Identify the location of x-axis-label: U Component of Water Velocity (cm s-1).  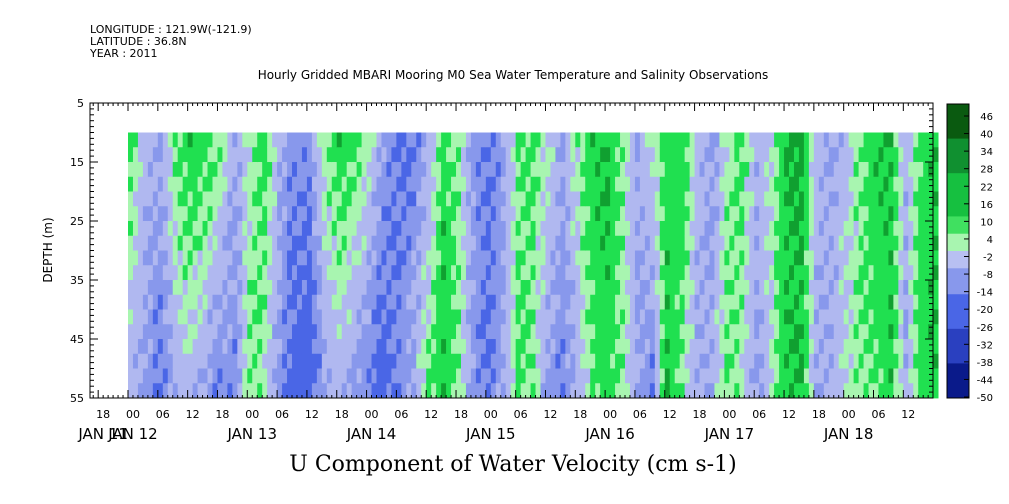
(513, 464).